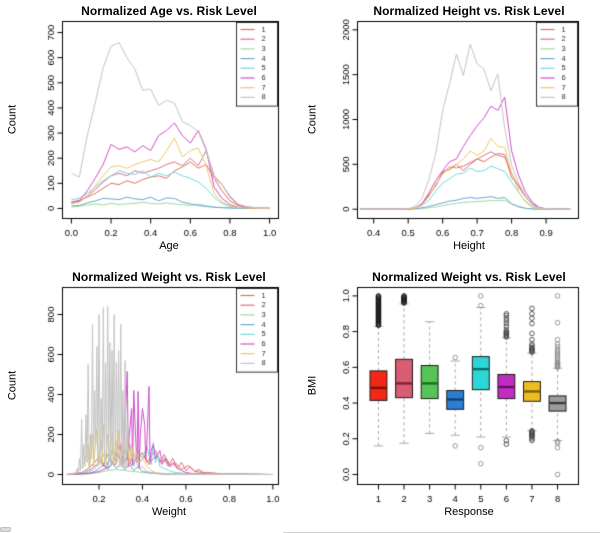 The width and height of the screenshot is (600, 533). Describe the element at coordinates (169, 512) in the screenshot. I see `weight-x-axis-label: Weight` at that location.